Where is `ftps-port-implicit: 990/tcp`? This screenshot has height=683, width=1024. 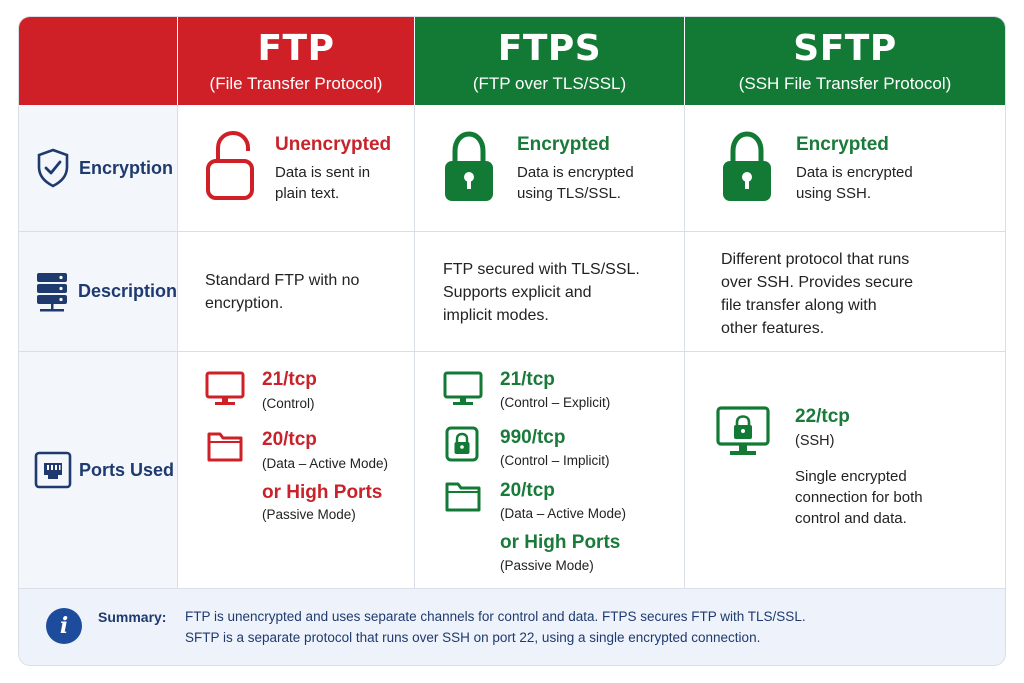
ftps-port-implicit: 990/tcp is located at coordinates (533, 437).